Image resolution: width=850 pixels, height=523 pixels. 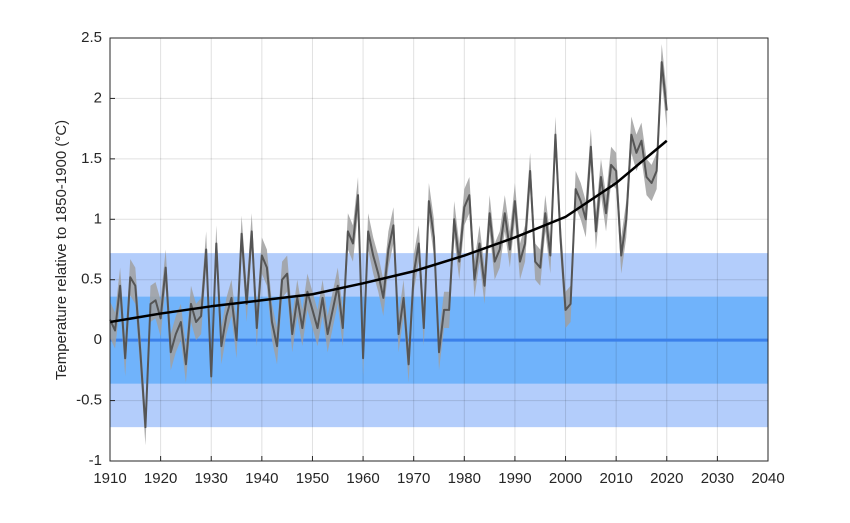 What do you see at coordinates (95, 460) in the screenshot?
I see `y-tick-label: -1` at bounding box center [95, 460].